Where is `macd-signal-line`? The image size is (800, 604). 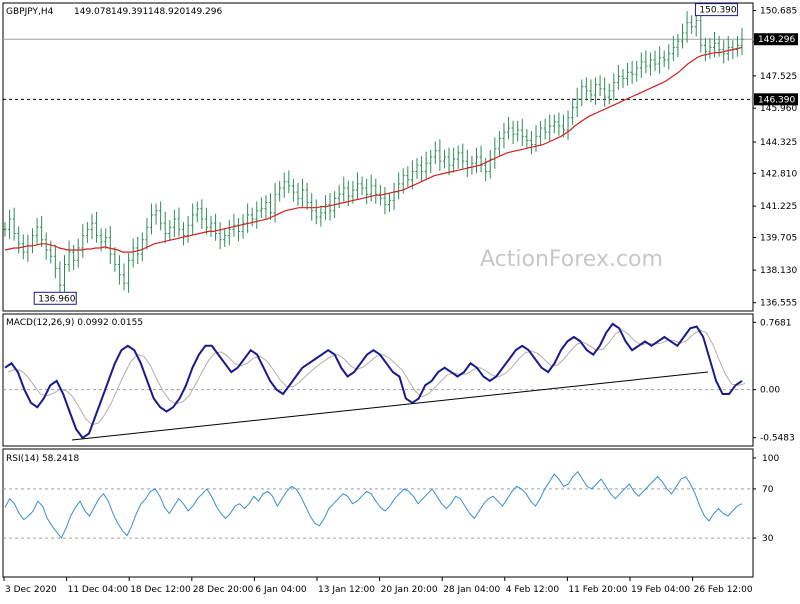 macd-signal-line is located at coordinates (376, 377).